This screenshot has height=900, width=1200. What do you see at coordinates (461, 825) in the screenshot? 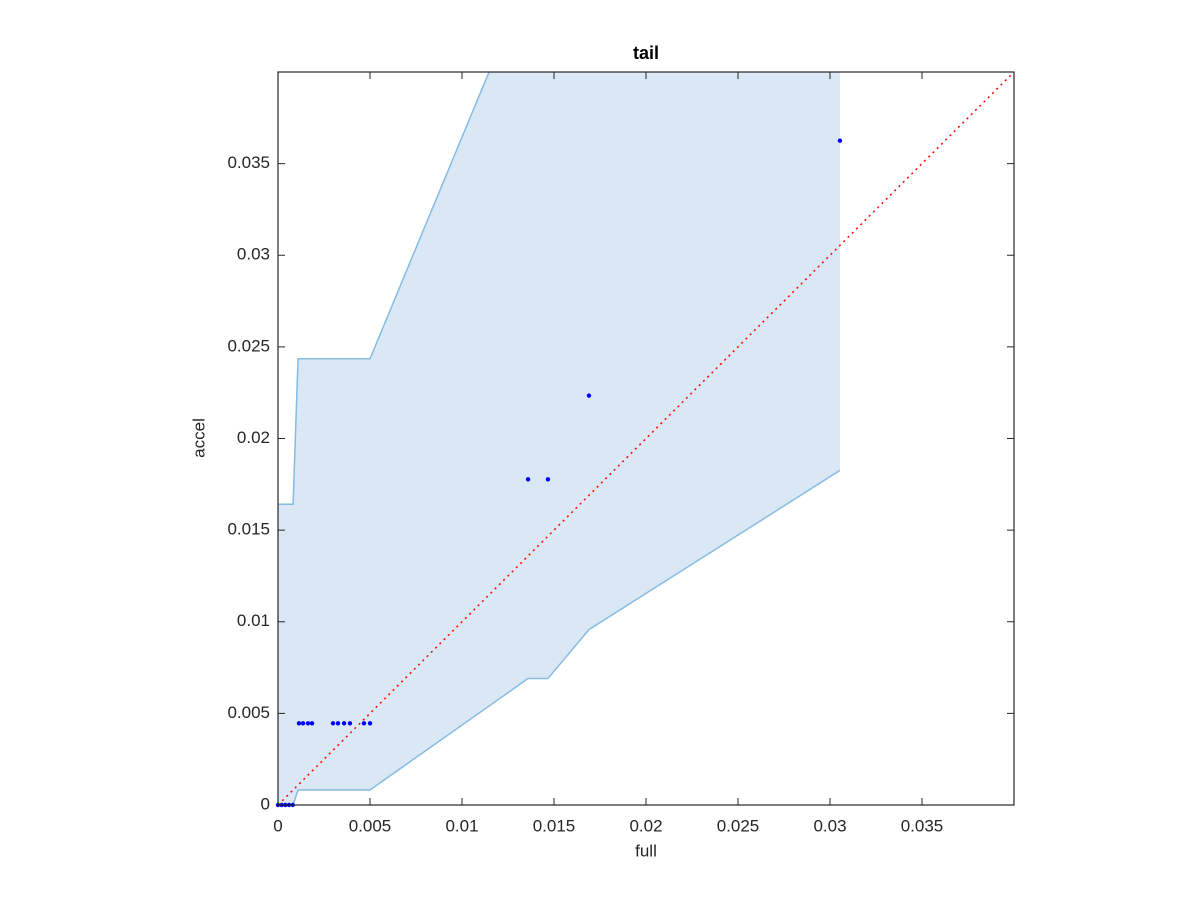
I see `x-tick-label: 0.01` at bounding box center [461, 825].